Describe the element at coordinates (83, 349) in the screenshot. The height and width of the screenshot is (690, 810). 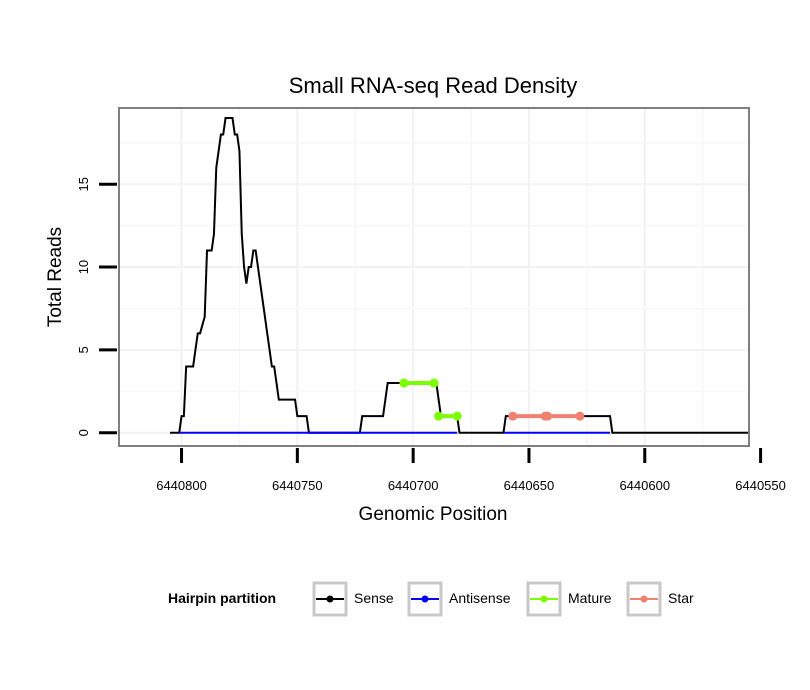
I see `y-tick-label: 5` at that location.